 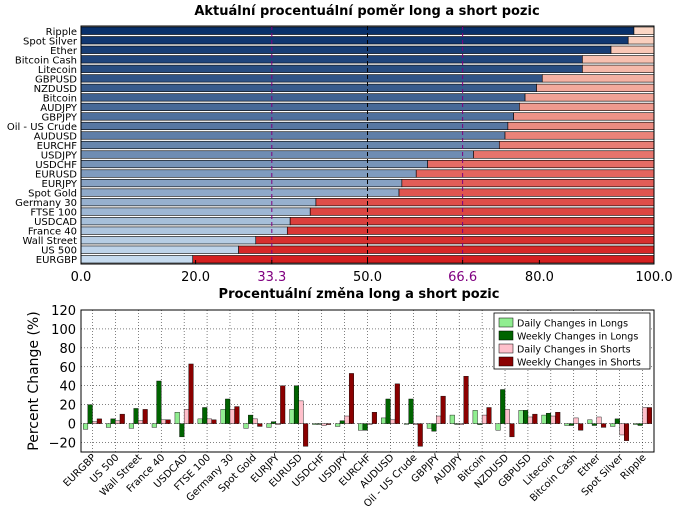 I want to click on reference-lines, so click(x=367, y=145).